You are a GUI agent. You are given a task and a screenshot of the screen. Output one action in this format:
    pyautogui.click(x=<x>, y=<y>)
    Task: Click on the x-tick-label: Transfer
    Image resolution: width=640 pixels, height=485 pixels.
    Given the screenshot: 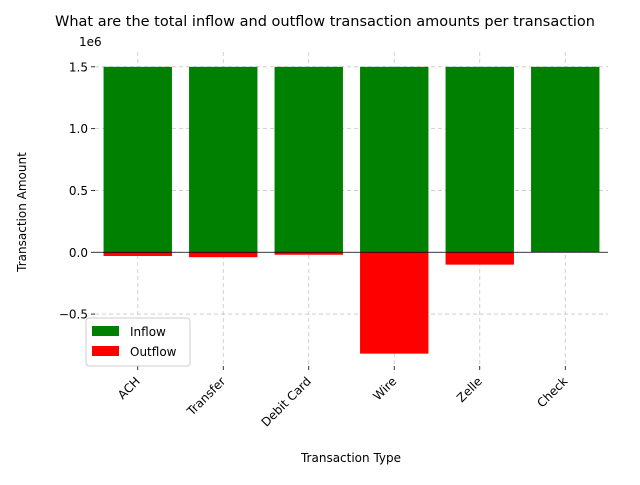 What is the action you would take?
    pyautogui.click(x=206, y=396)
    